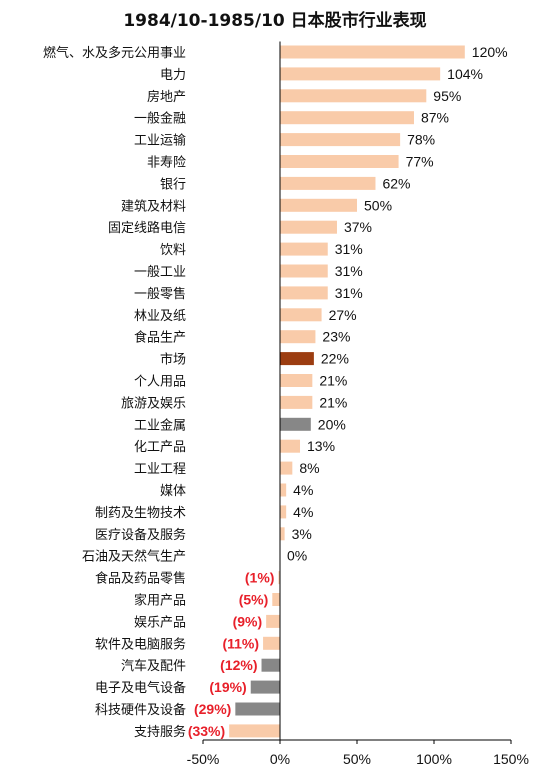 This screenshot has width=550, height=783. What do you see at coordinates (140, 644) in the screenshot?
I see `category-label: 软件及电脑服务` at bounding box center [140, 644].